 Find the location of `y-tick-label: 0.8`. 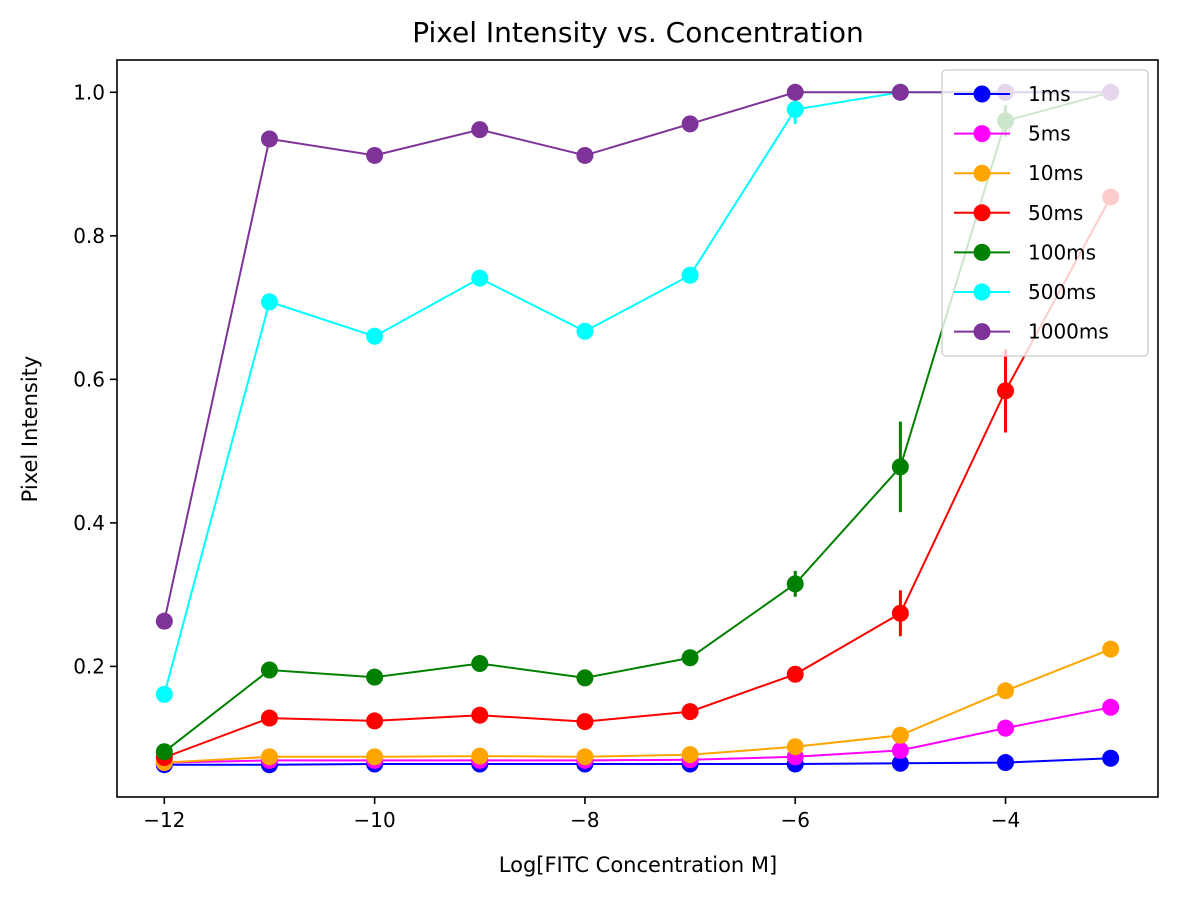

y-tick-label: 0.8 is located at coordinates (89, 236).